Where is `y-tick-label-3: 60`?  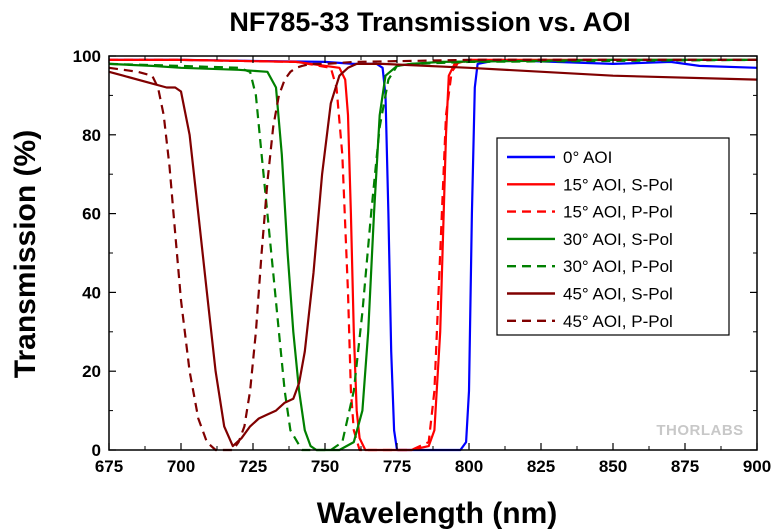 y-tick-label-3: 60 is located at coordinates (91, 214).